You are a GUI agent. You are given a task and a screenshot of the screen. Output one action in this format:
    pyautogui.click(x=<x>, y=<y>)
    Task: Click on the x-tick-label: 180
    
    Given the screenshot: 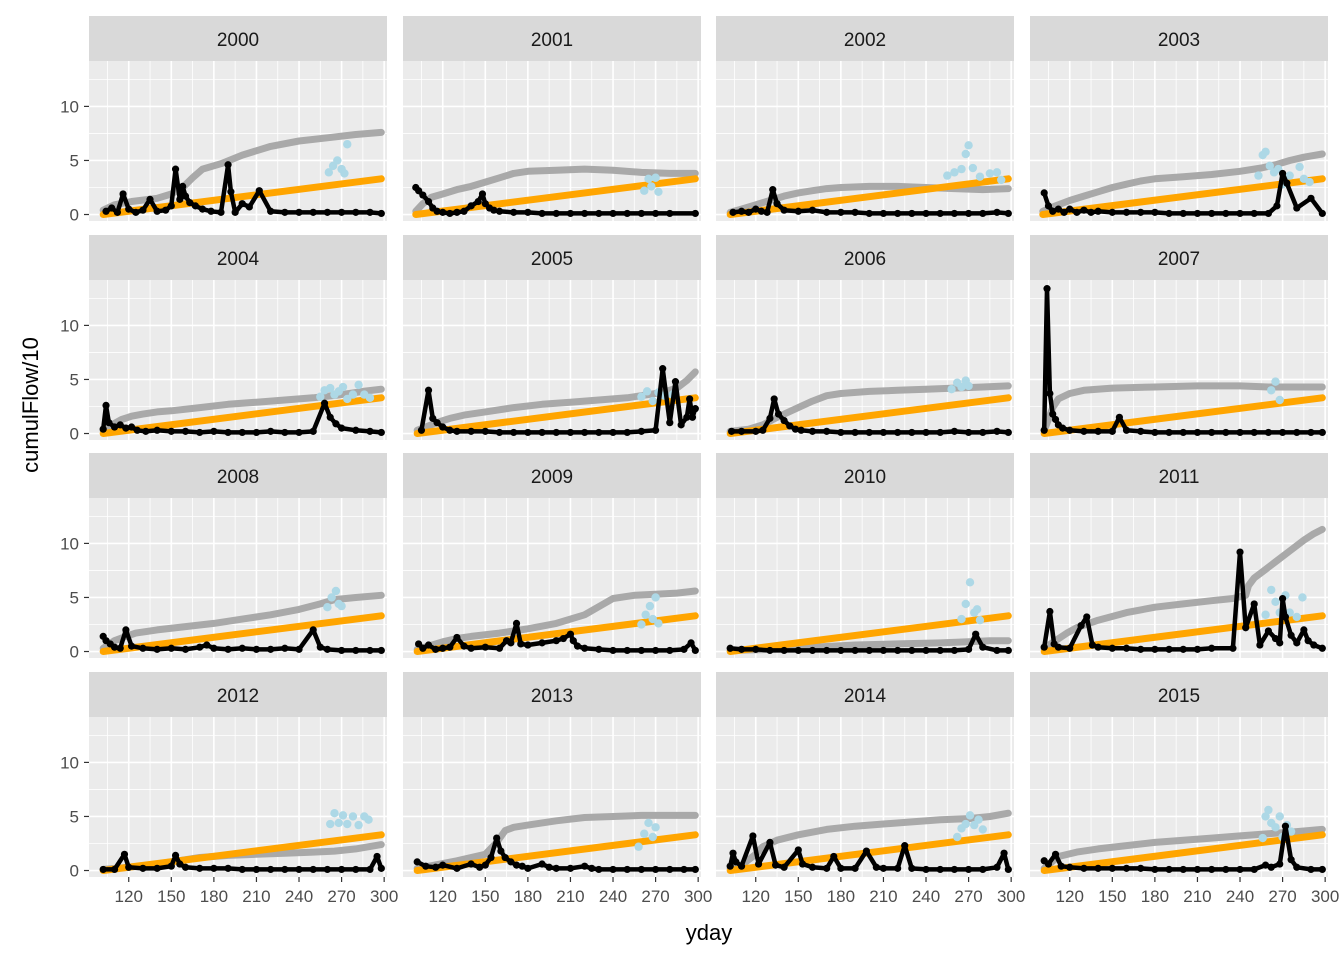 What is the action you would take?
    pyautogui.click(x=1155, y=896)
    